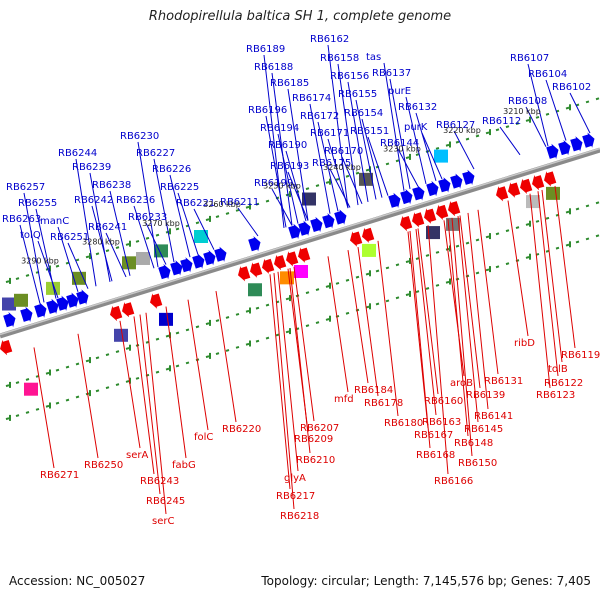  What do you see at coordinates (30, 235) in the screenshot?
I see `forward-gene-label: tolQ` at bounding box center [30, 235].